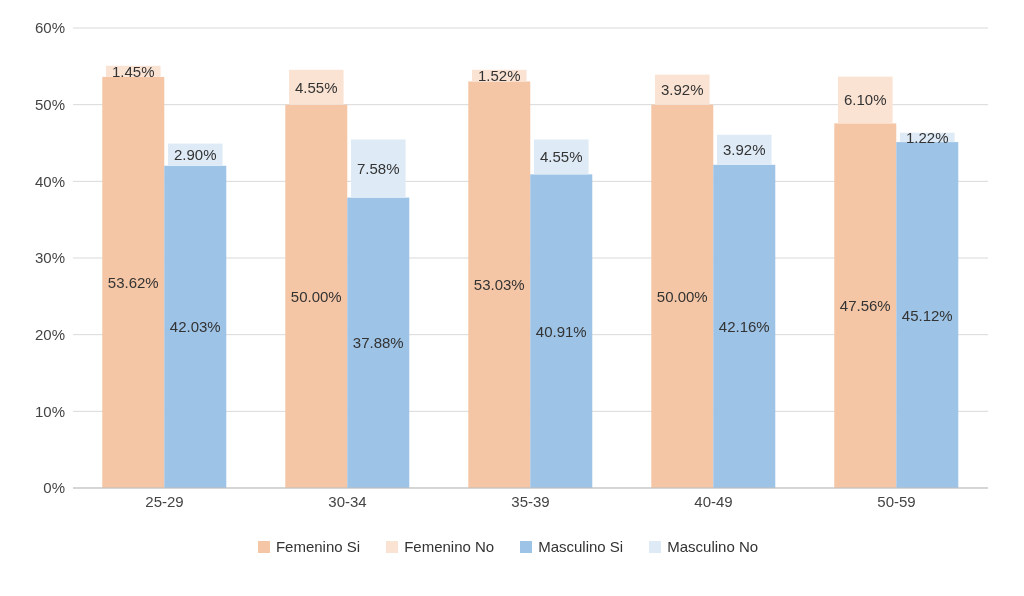 The image size is (1024, 596). I want to click on data-label: 37.88%, so click(378, 343).